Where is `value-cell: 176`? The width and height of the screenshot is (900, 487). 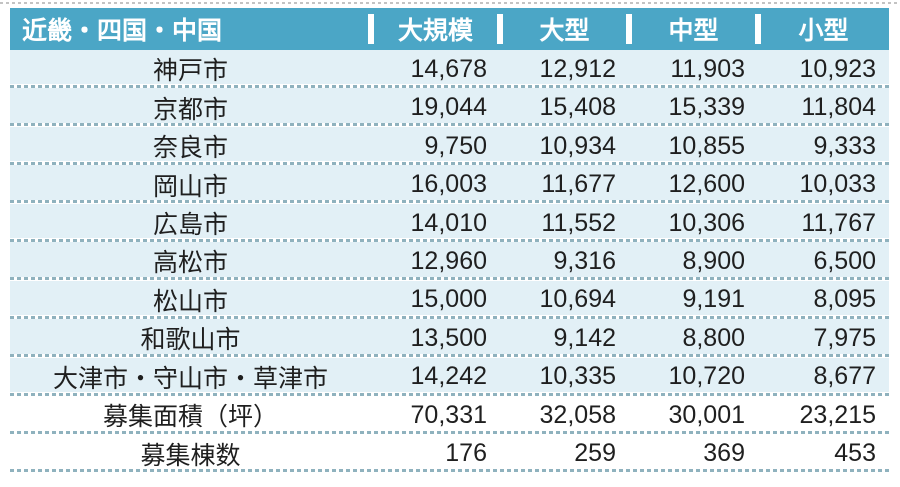 value-cell: 176 is located at coordinates (466, 453).